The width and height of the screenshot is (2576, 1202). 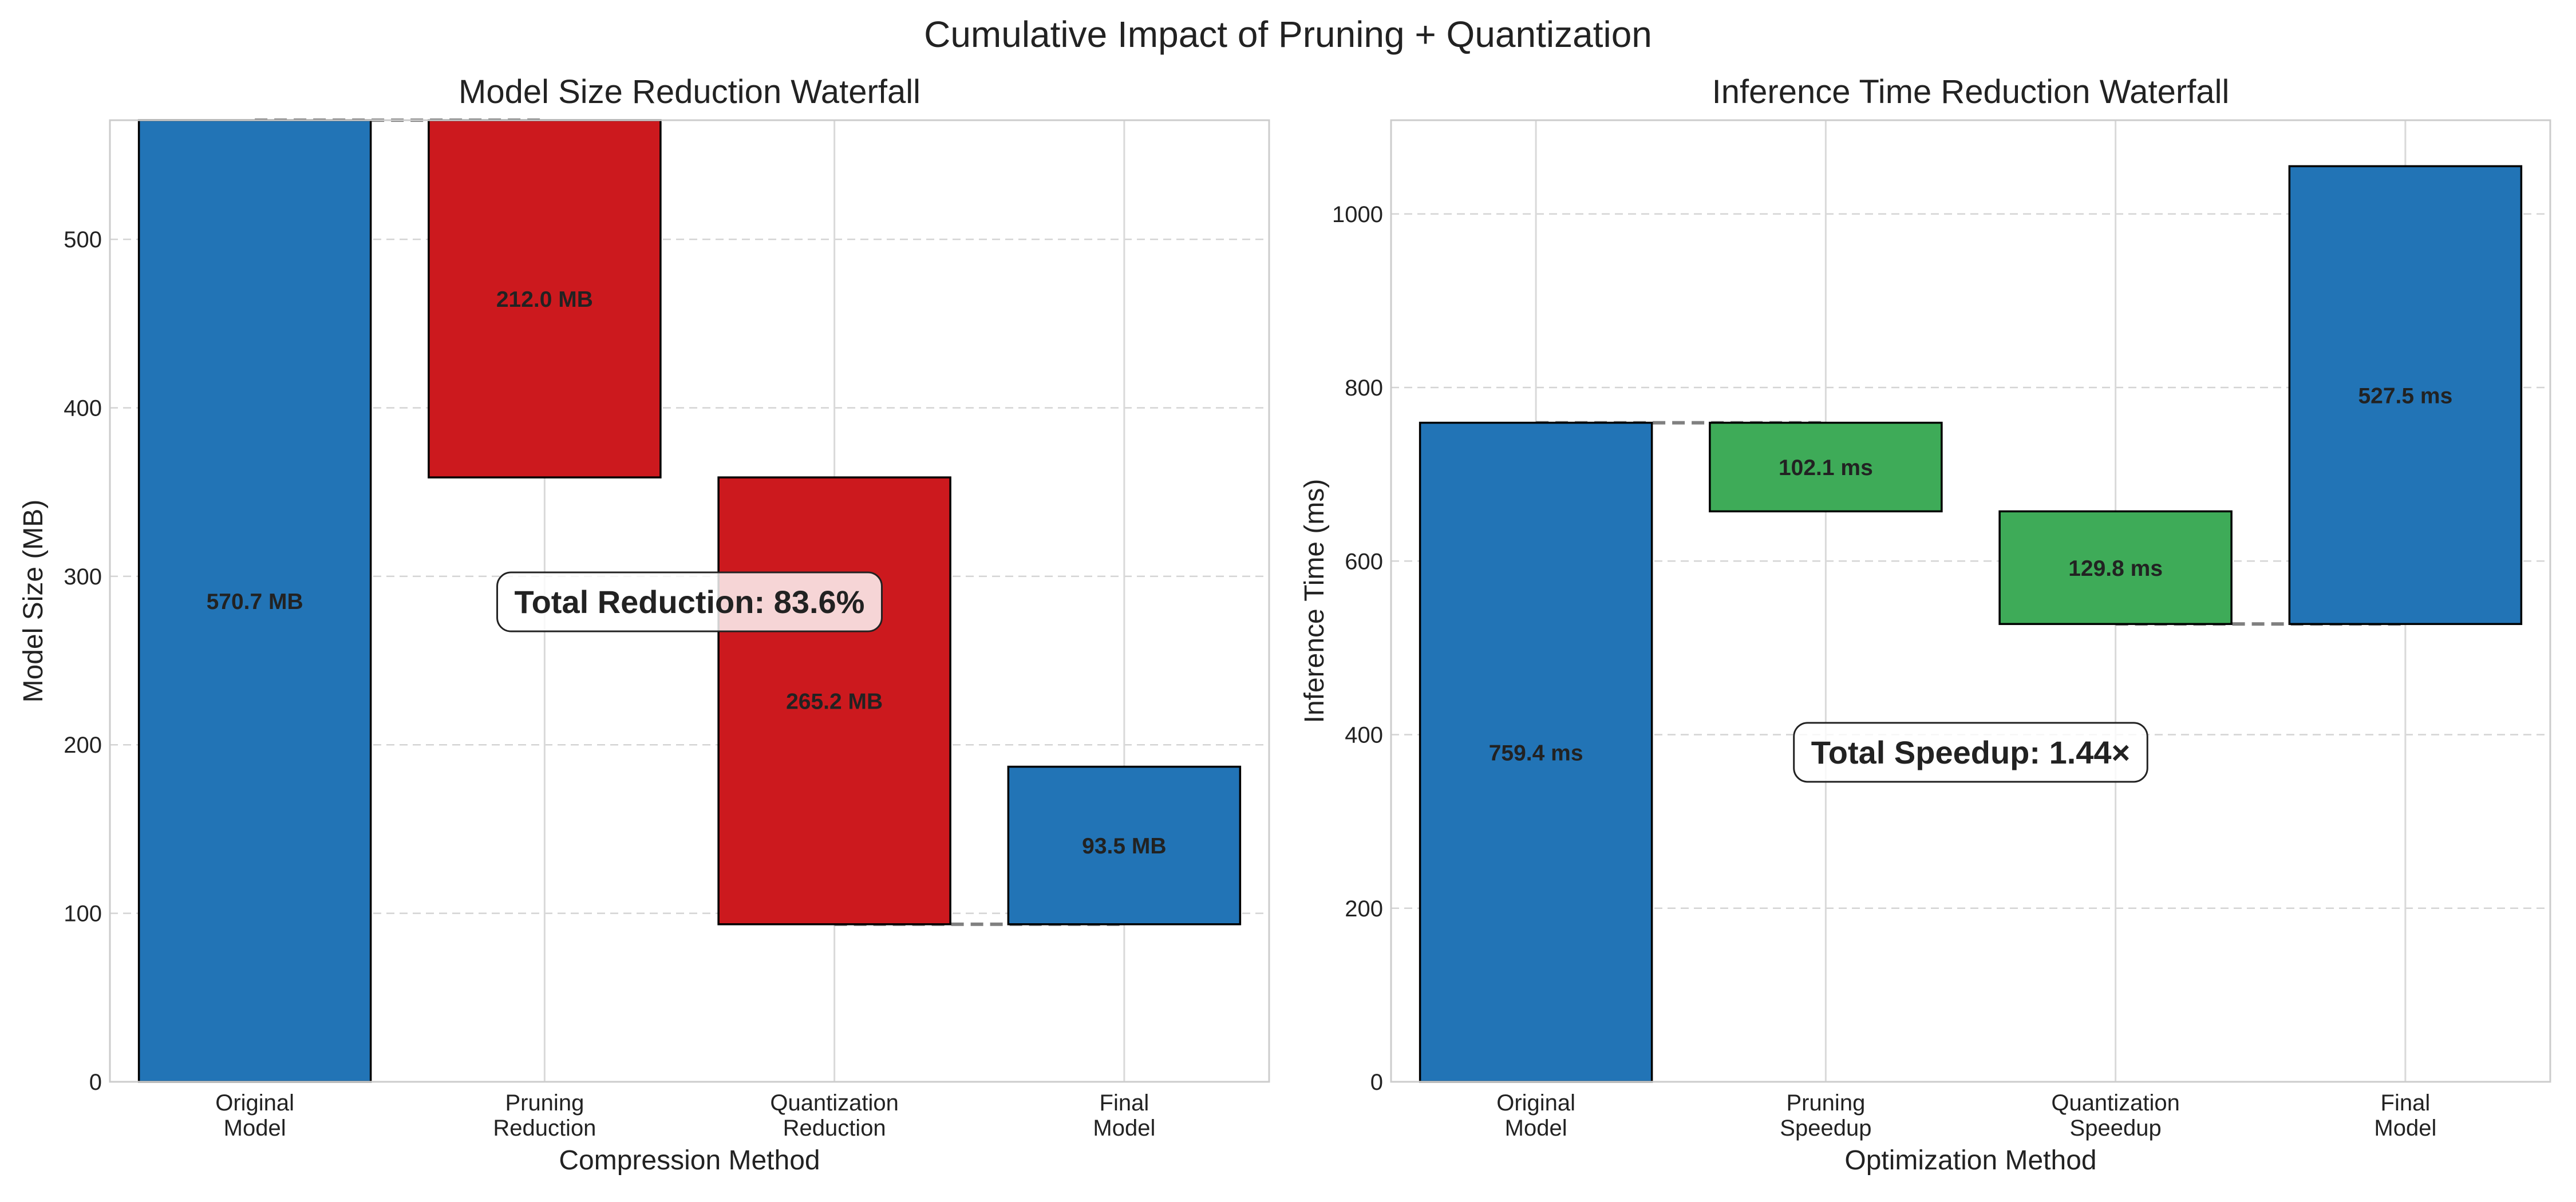 What do you see at coordinates (1364, 562) in the screenshot?
I see `y-tick-label: 600` at bounding box center [1364, 562].